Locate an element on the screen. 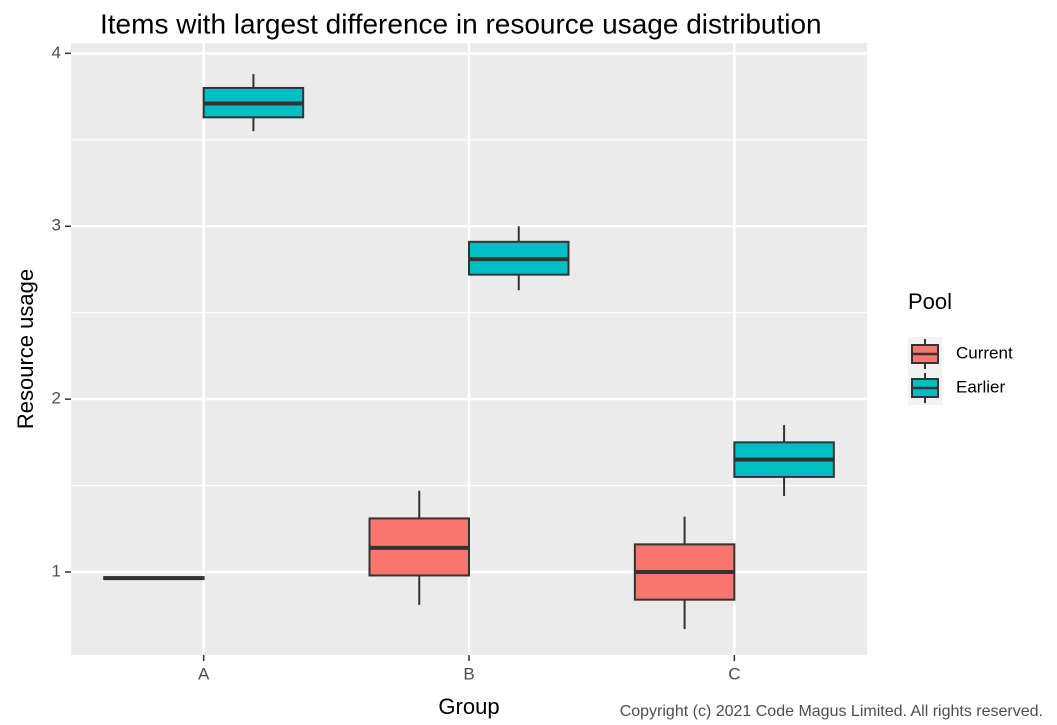 The width and height of the screenshot is (1057, 725). x-tick-label: B is located at coordinates (468, 673).